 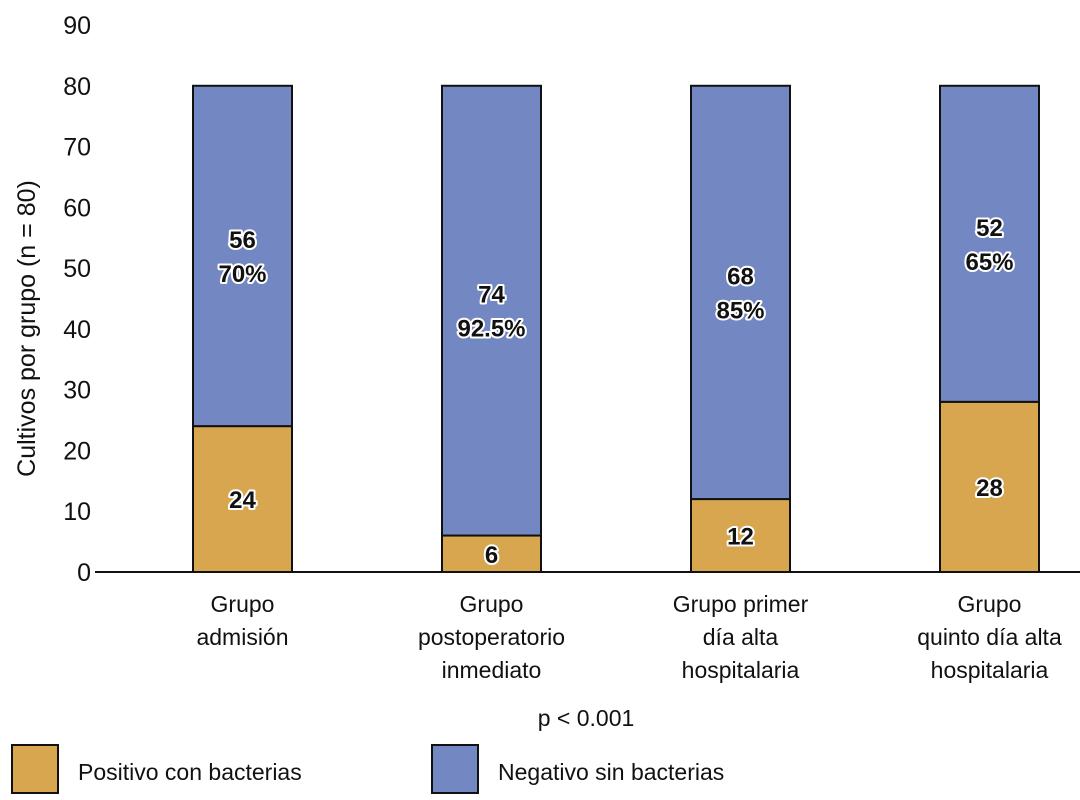 What do you see at coordinates (455, 769) in the screenshot?
I see `legend-swatch-negative` at bounding box center [455, 769].